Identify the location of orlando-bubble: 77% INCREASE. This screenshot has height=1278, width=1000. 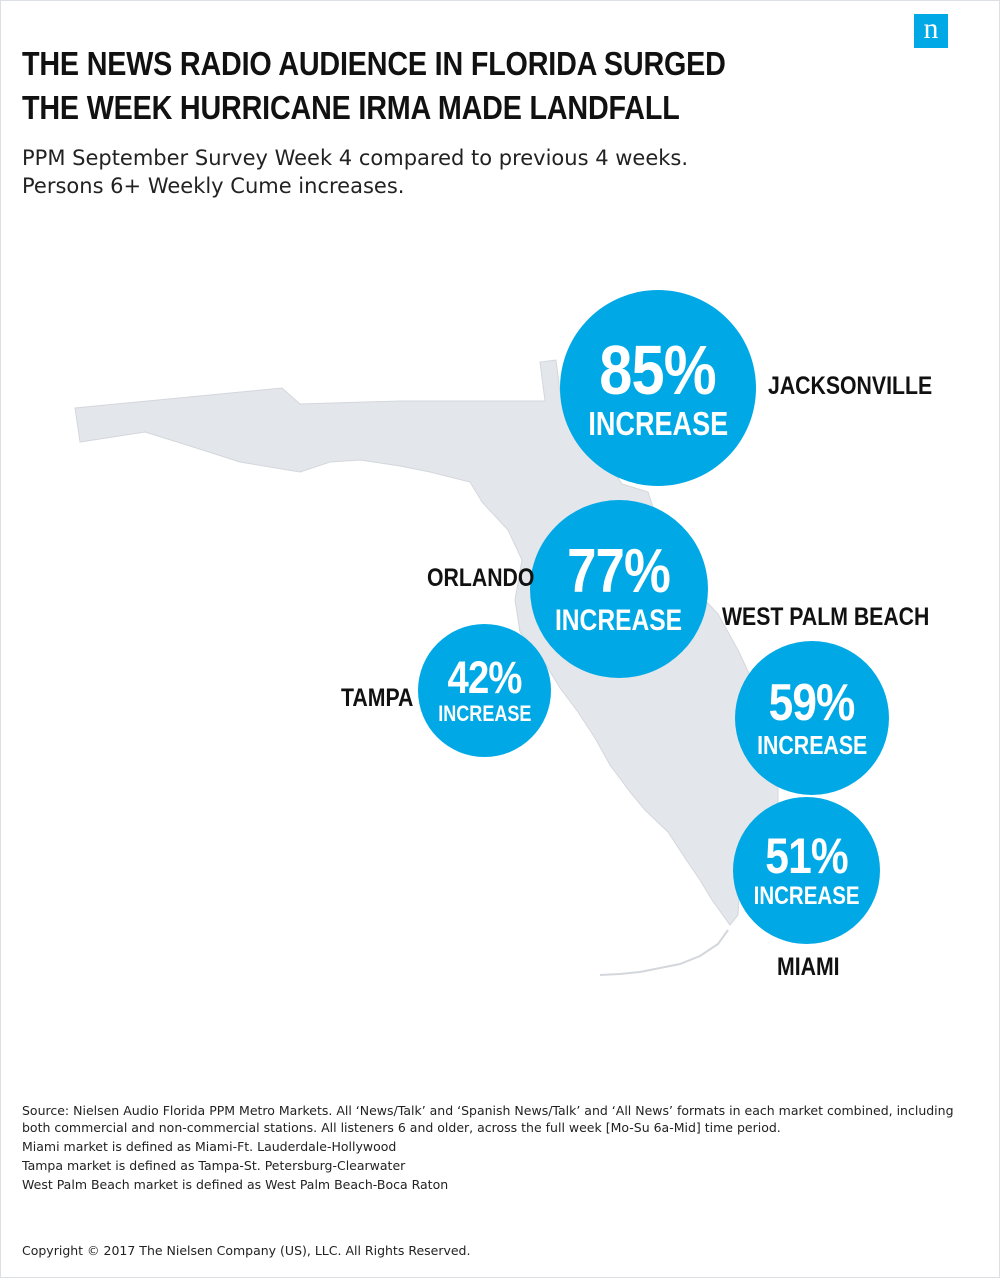
(619, 589).